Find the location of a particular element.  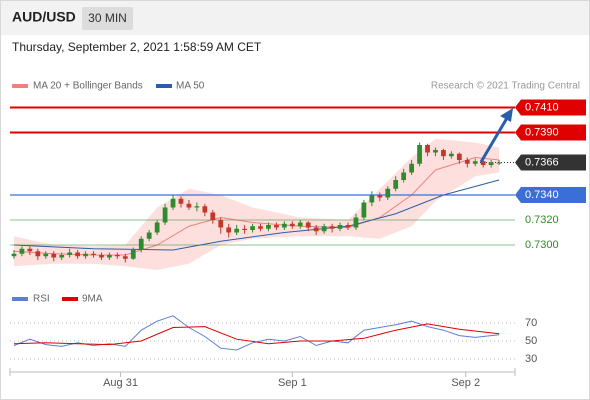

chart-title: AUD/USD is located at coordinates (44, 17).